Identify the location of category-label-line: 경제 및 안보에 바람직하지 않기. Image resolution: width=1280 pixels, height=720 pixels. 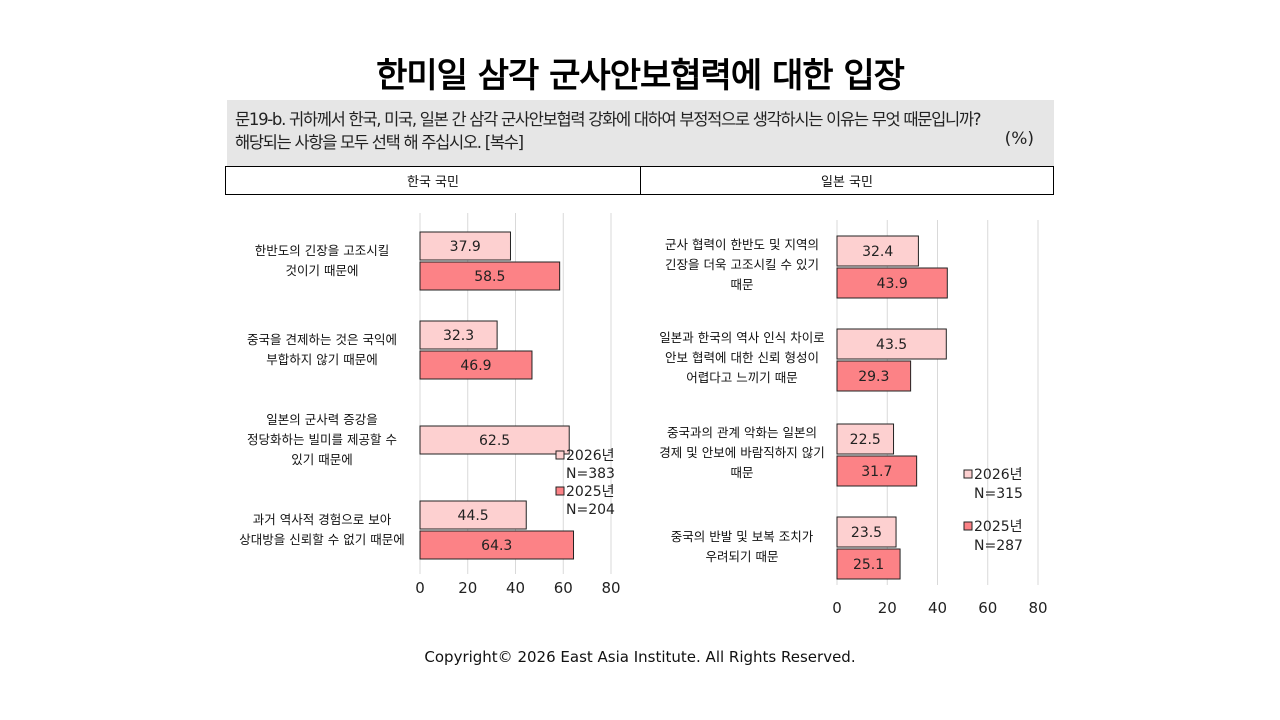
(741, 452).